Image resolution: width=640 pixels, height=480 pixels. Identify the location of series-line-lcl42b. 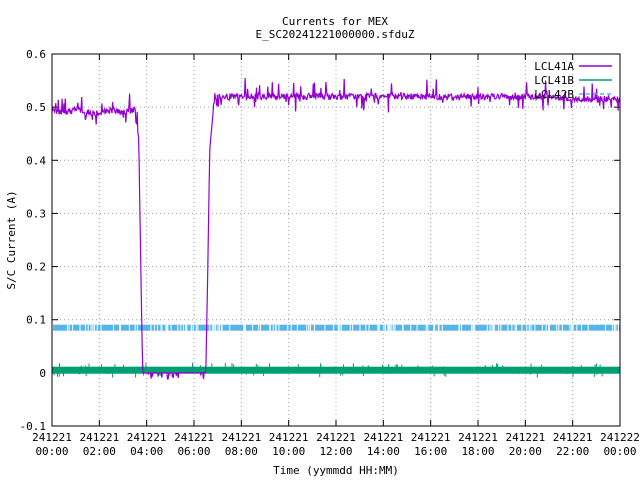
(336, 327).